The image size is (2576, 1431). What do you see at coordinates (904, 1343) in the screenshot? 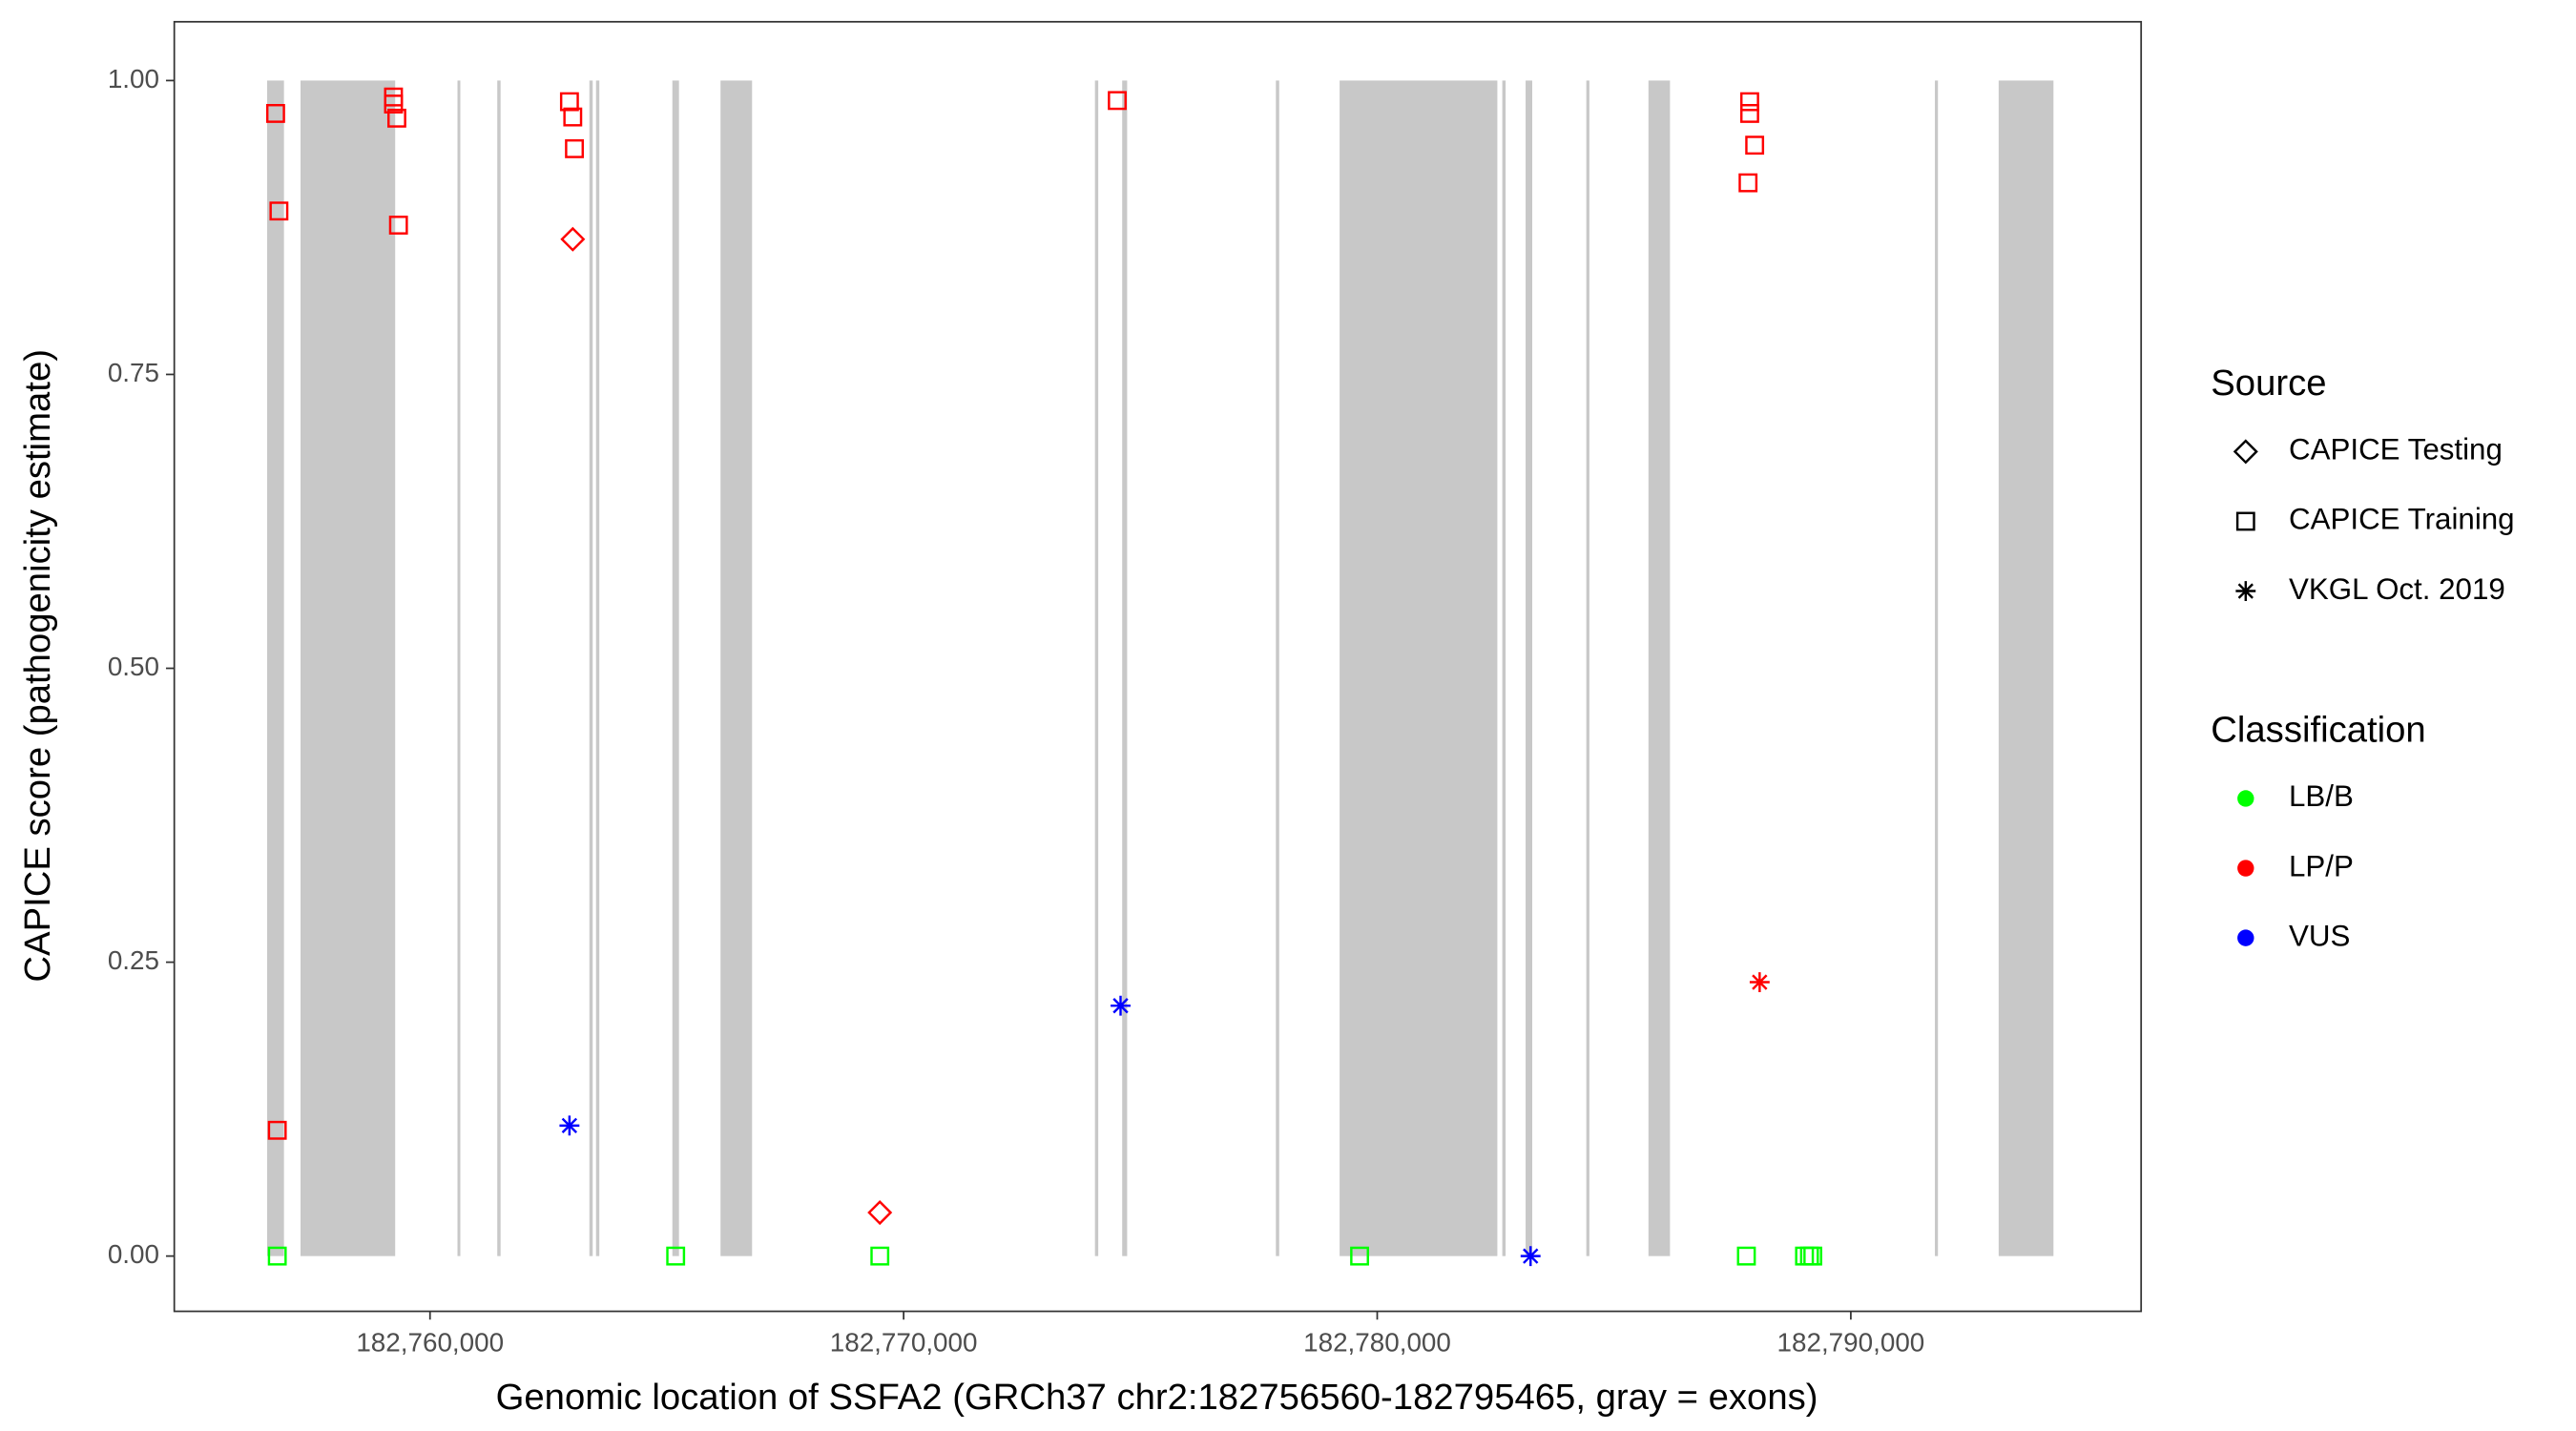
I see `x-tick-label: 182,770,000` at bounding box center [904, 1343].